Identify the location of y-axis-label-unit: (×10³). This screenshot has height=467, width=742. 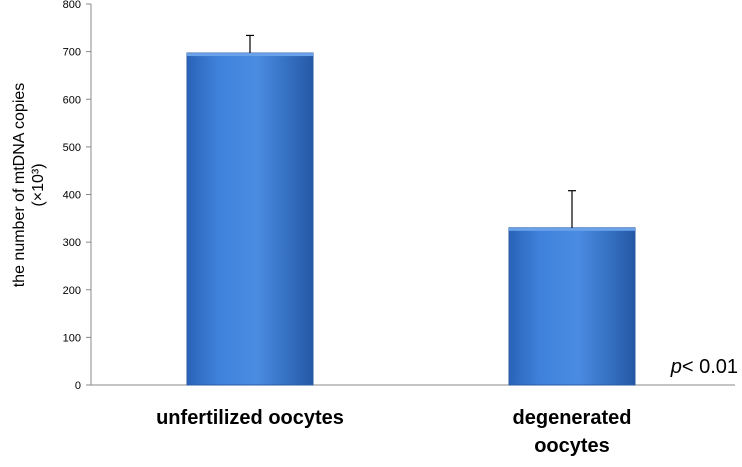
(38, 184).